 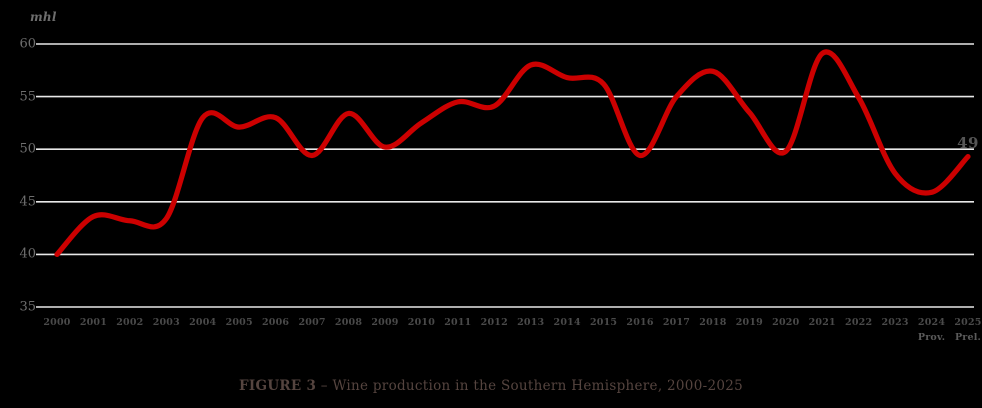 What do you see at coordinates (27, 202) in the screenshot?
I see `y-tick-45: 45` at bounding box center [27, 202].